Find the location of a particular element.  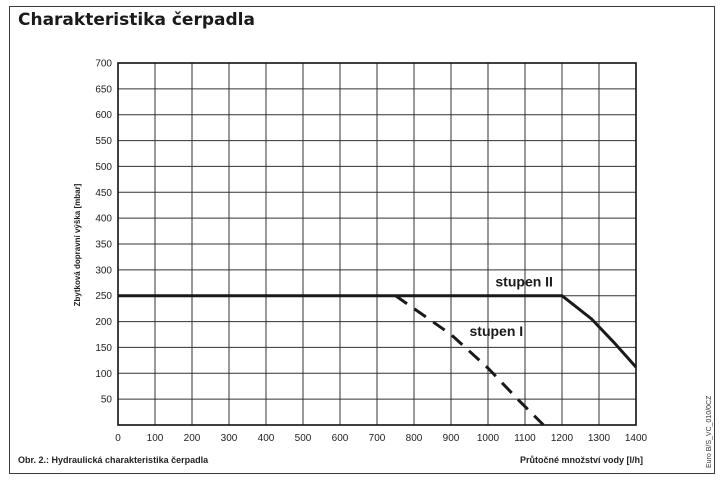

y-tick-label: 500 is located at coordinates (103, 167).